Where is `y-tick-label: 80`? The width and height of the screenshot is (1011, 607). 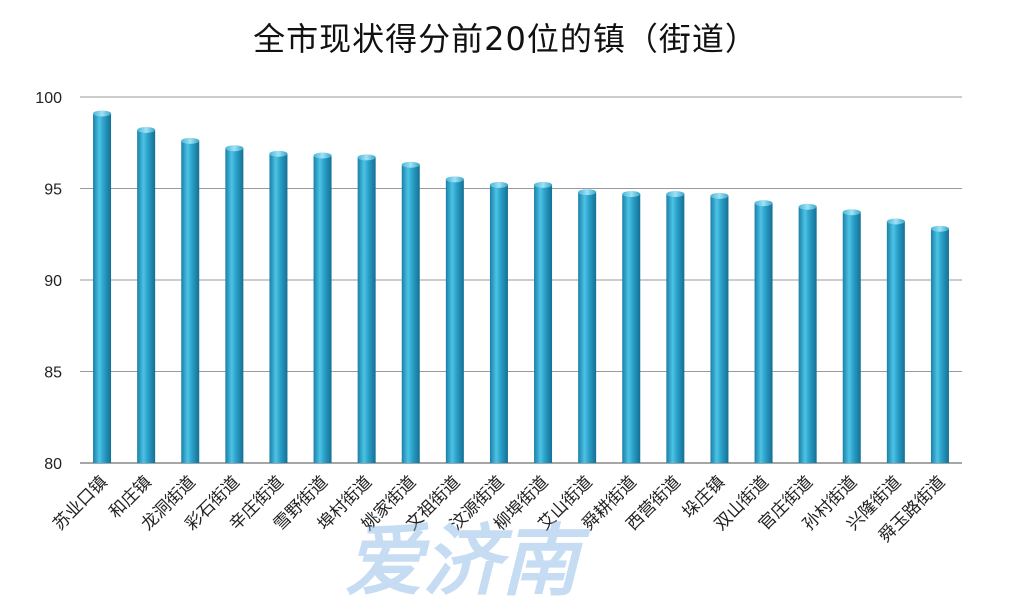
y-tick-label: 80 is located at coordinates (53, 464).